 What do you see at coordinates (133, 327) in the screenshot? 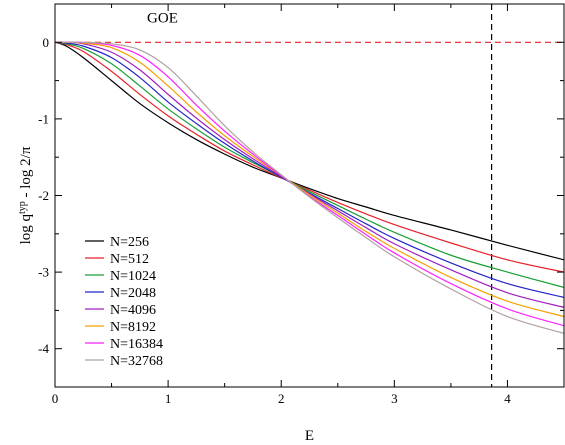
I see `legend-label-6: N=8192` at bounding box center [133, 327].